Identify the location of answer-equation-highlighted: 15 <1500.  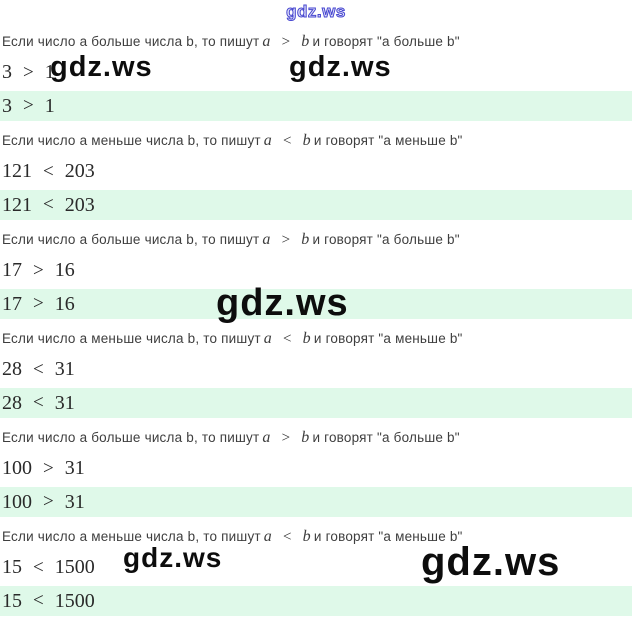
(316, 601).